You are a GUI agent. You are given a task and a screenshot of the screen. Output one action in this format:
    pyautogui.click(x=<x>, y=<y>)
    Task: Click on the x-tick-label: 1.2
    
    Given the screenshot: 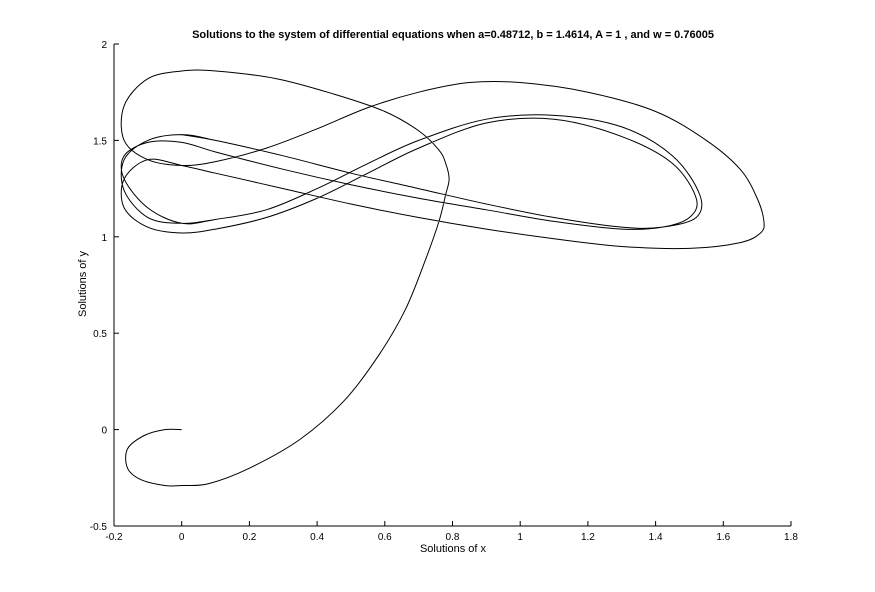 What is the action you would take?
    pyautogui.click(x=588, y=537)
    